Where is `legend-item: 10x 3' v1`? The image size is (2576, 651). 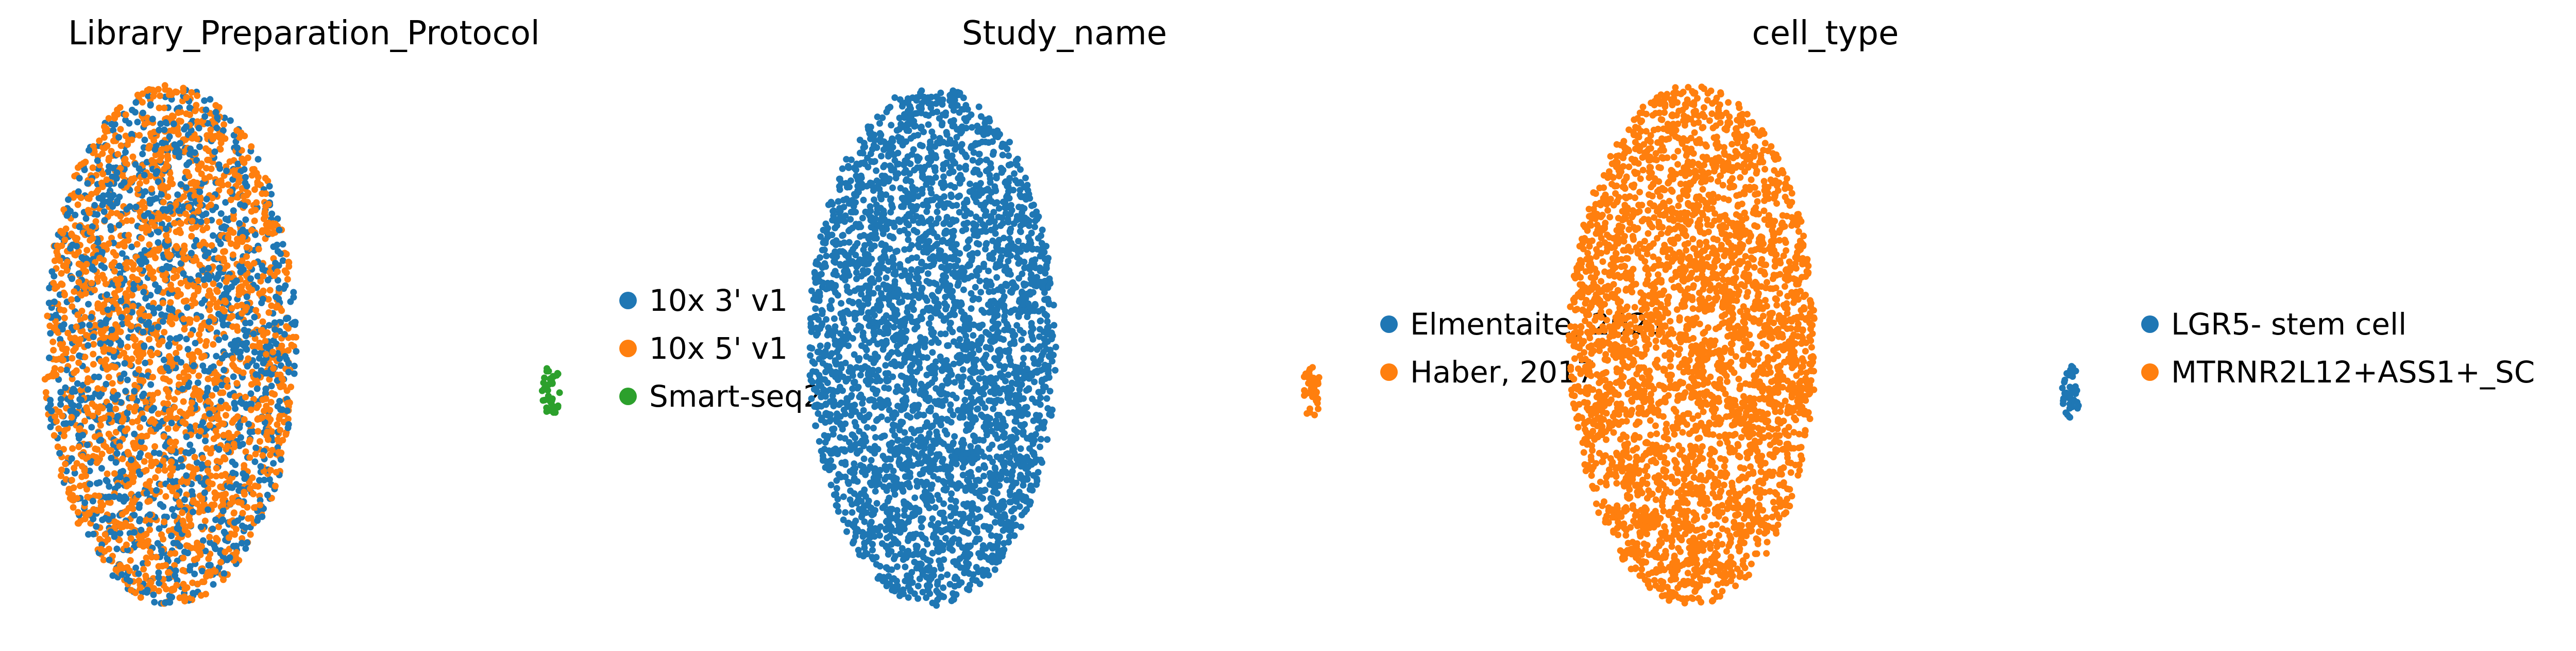
legend-item: 10x 3' v1 is located at coordinates (703, 300).